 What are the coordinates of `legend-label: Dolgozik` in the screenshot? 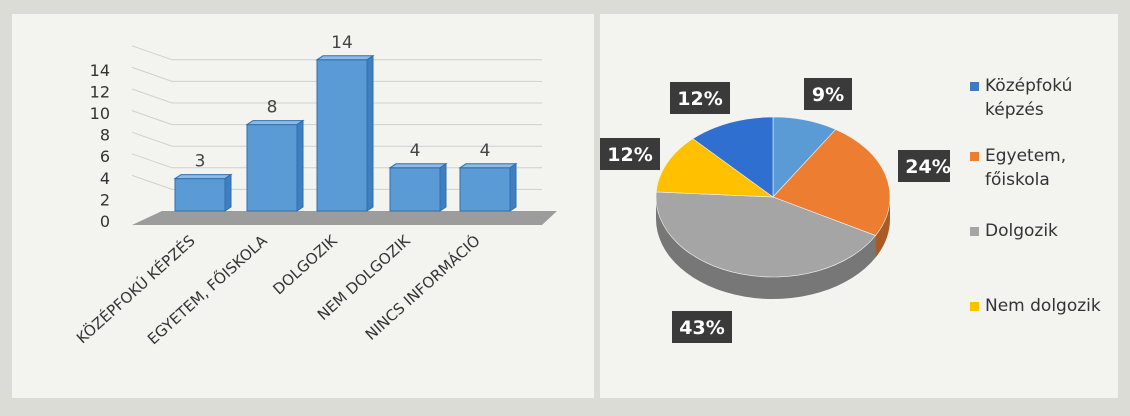 It's located at (1021, 231).